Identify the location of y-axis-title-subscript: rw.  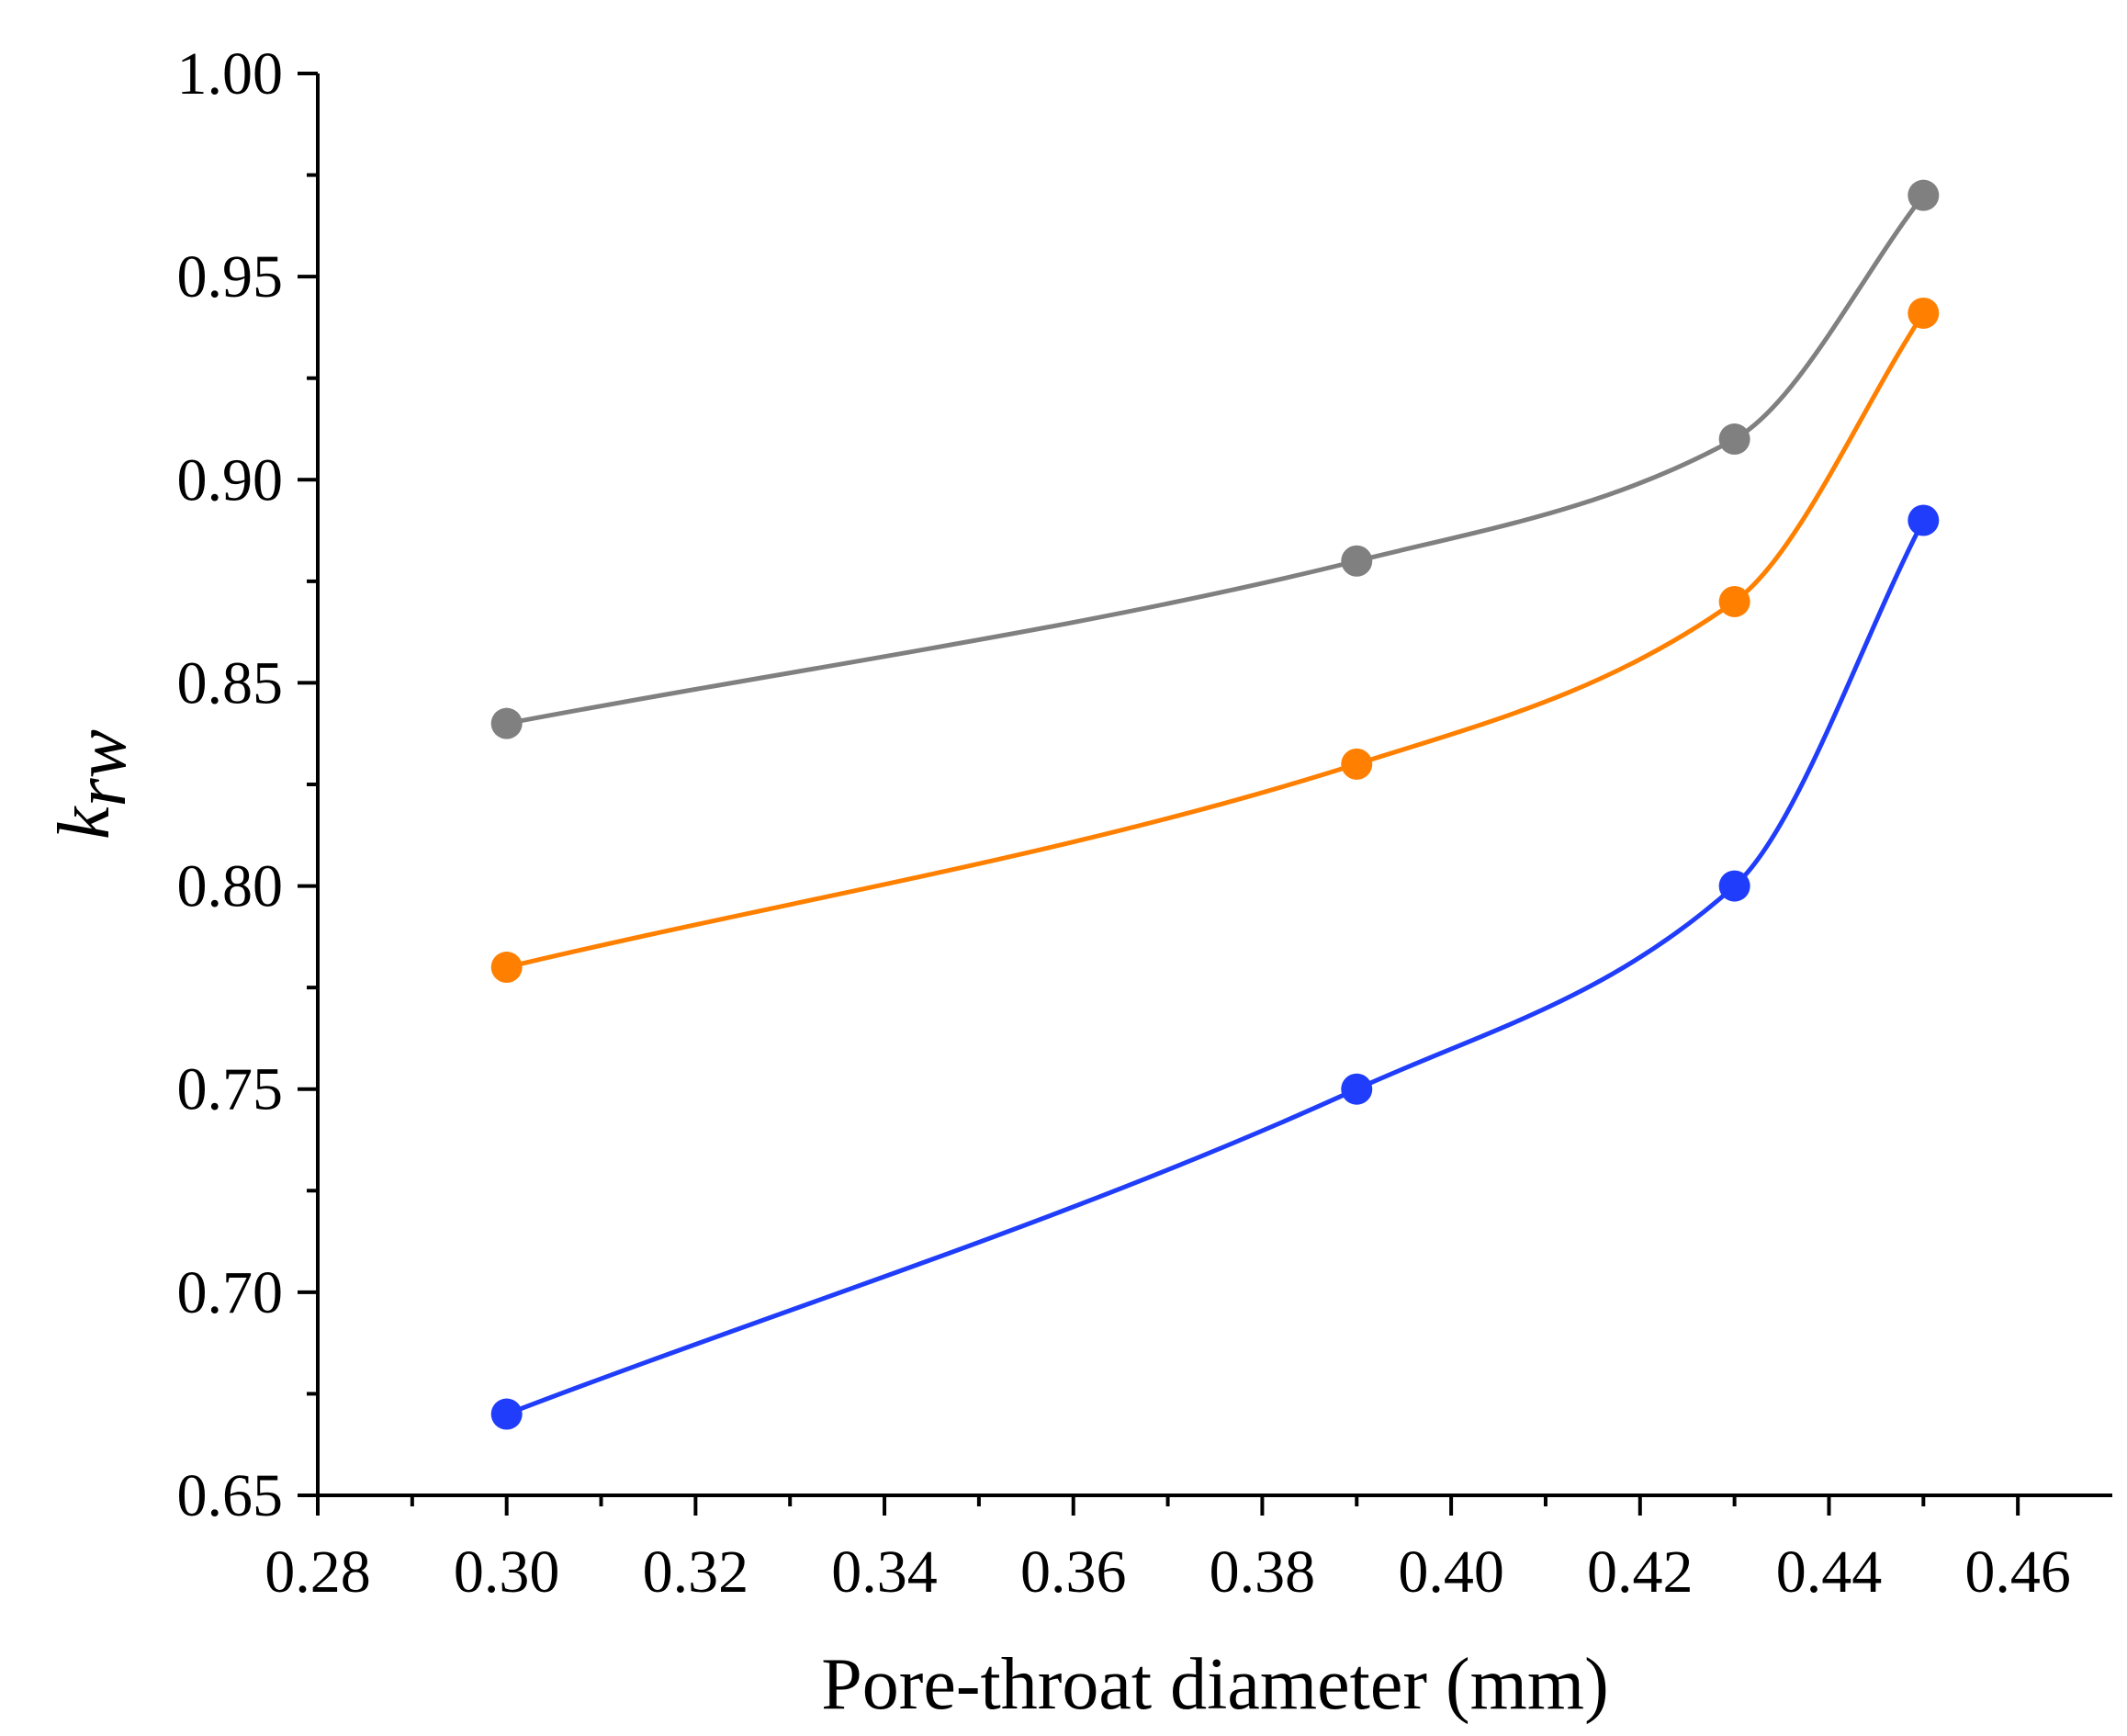
(101, 768).